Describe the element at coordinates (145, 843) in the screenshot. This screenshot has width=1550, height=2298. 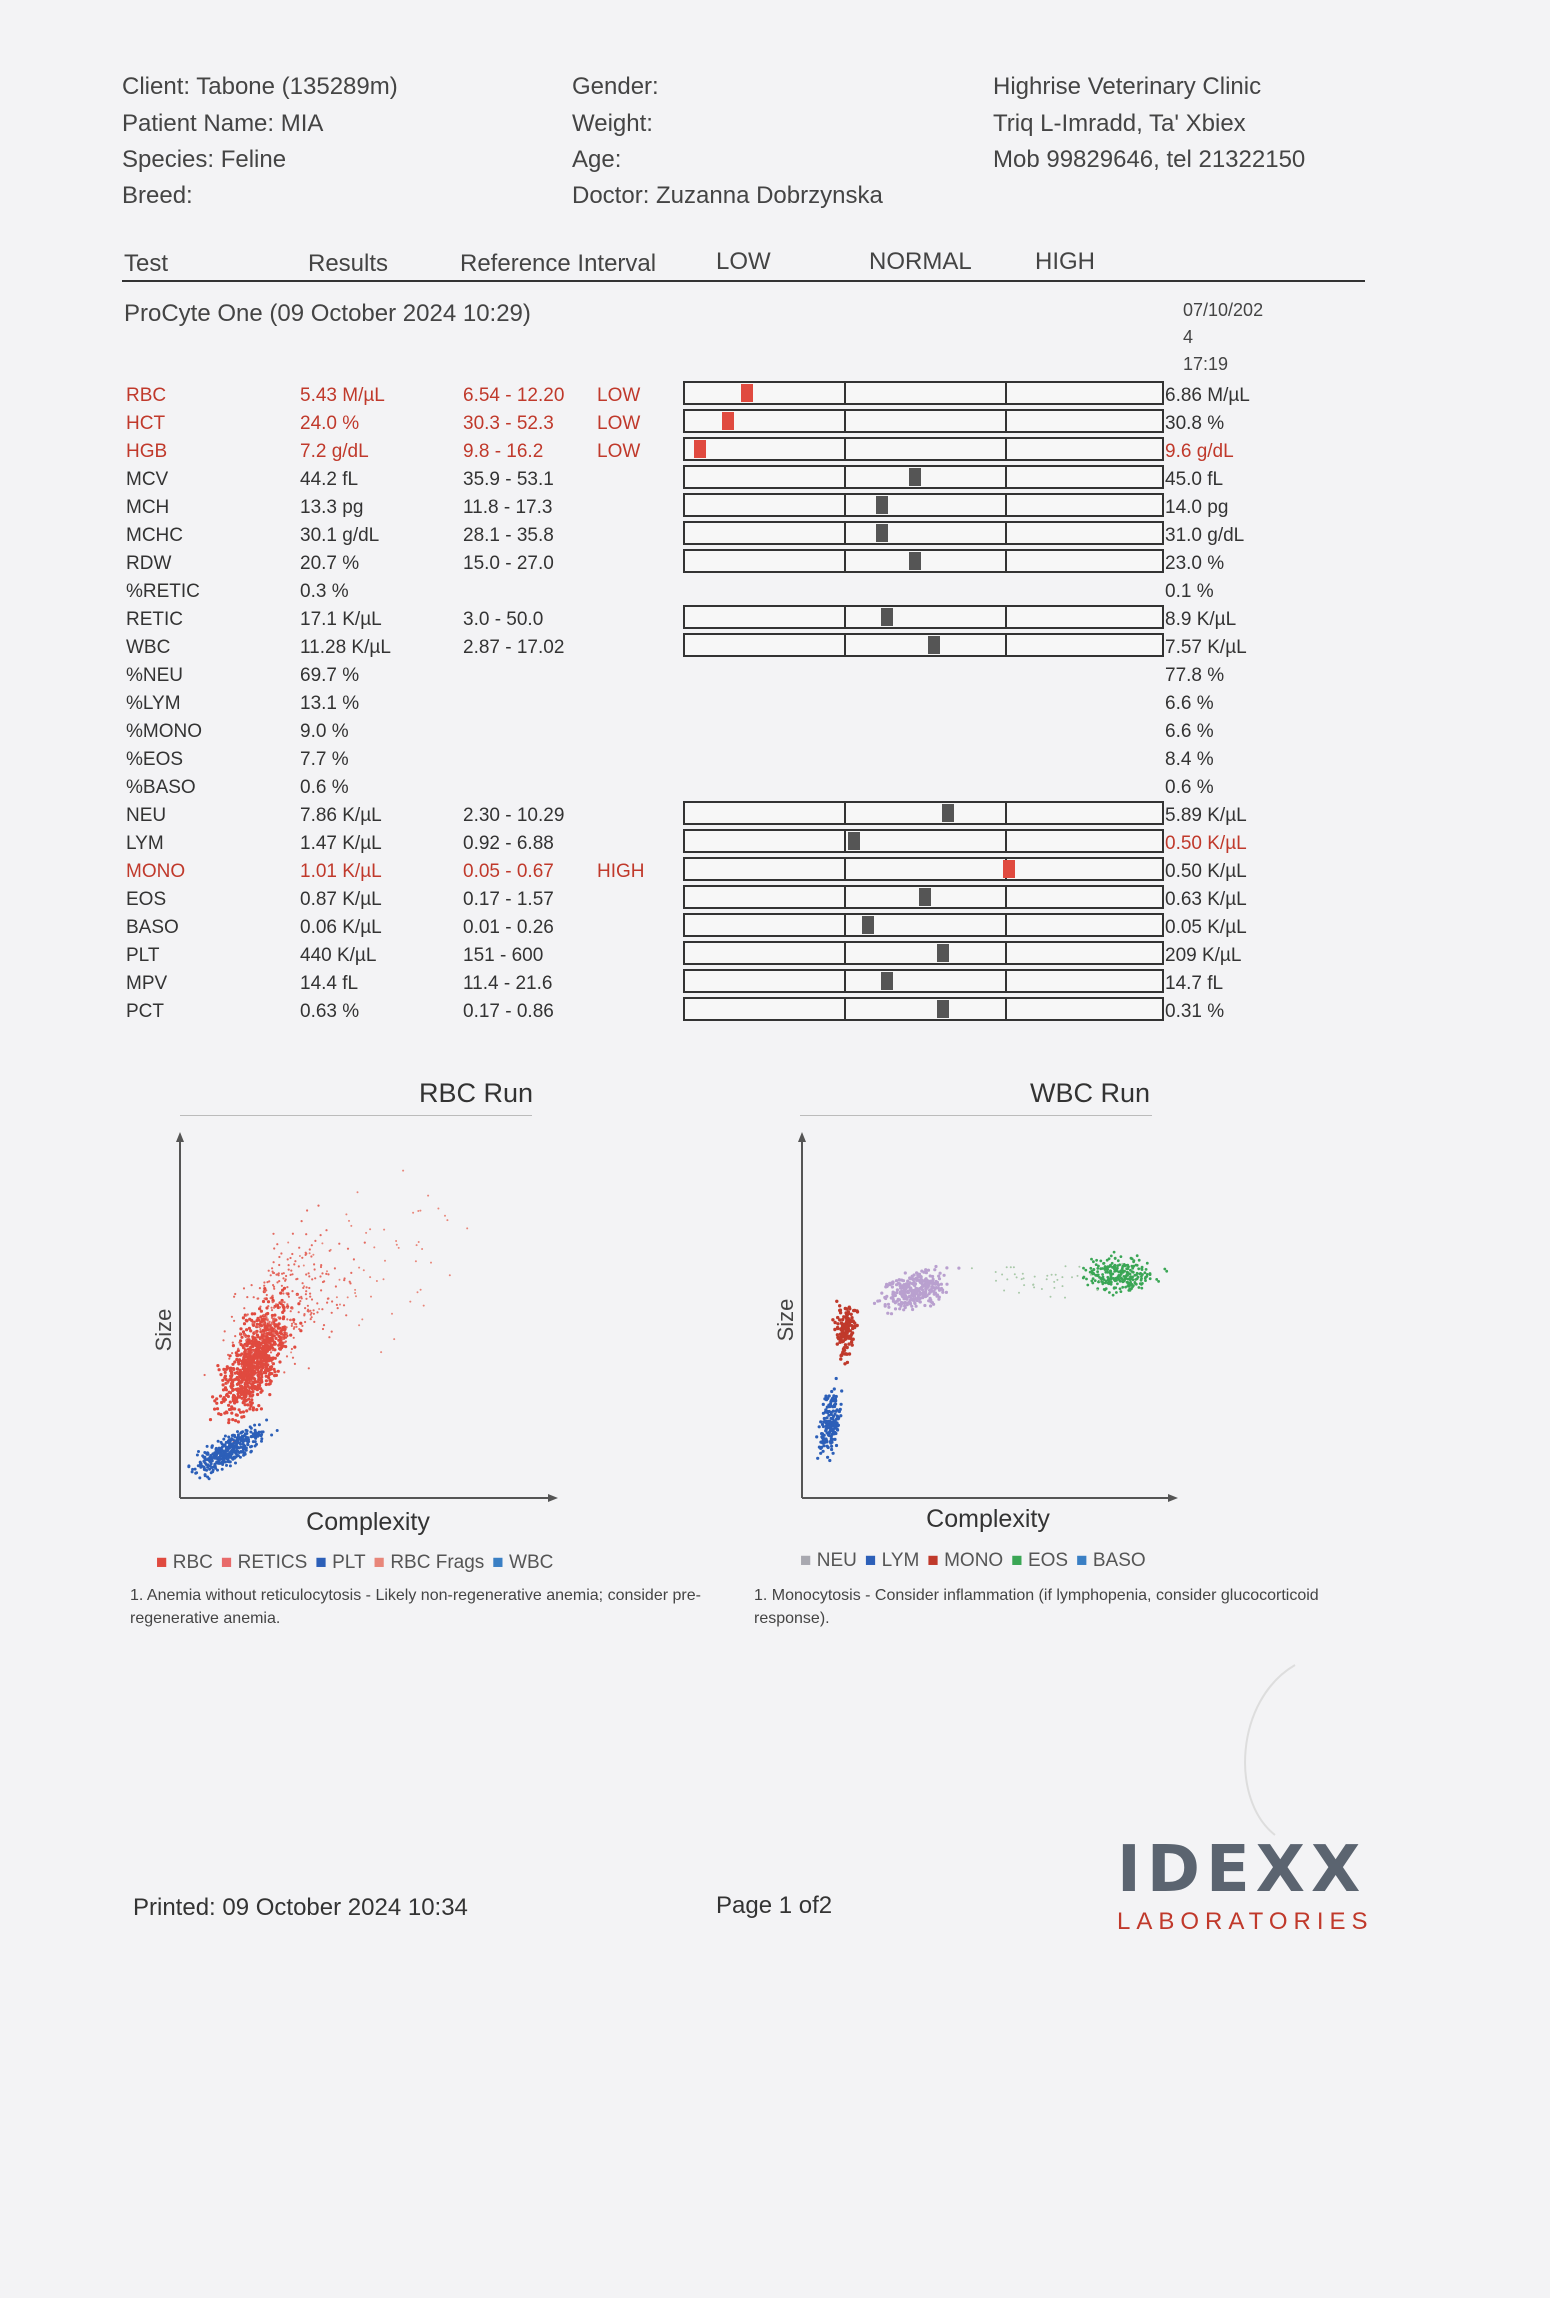
I see `test-name: LYM` at that location.